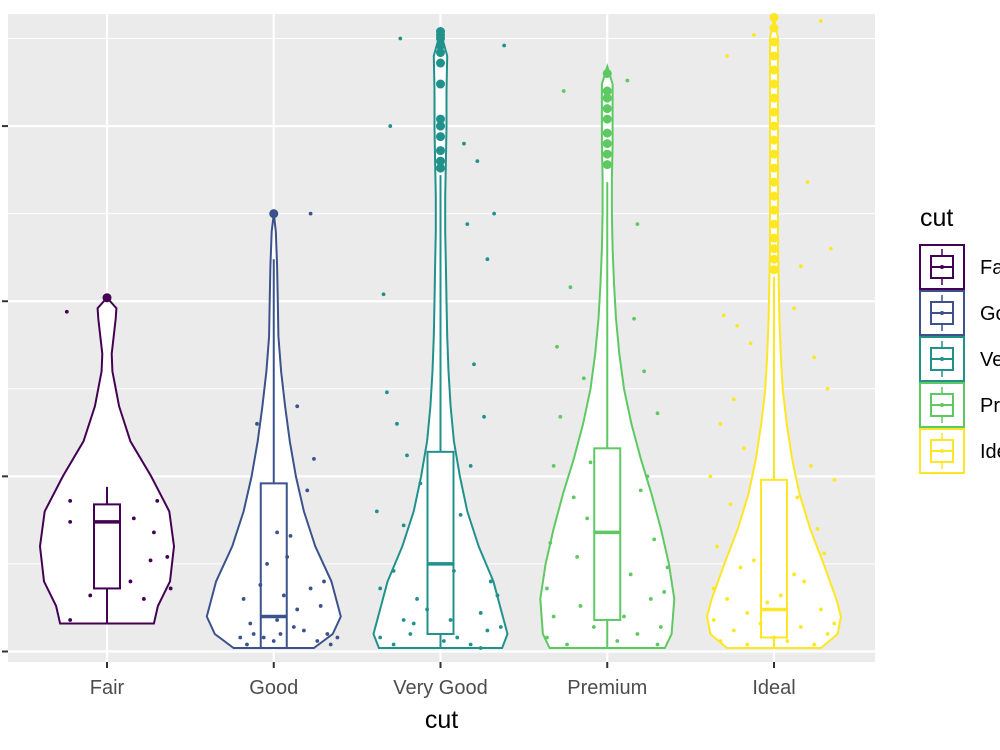 This screenshot has height=750, width=1000. Describe the element at coordinates (774, 331) in the screenshot. I see `violin-group-ideal` at that location.